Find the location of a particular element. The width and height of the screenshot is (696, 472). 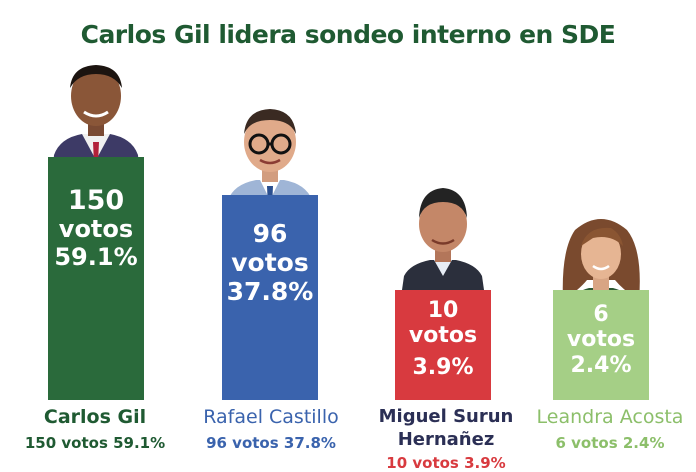

candidate-leandra-acosta: 6 votos 2.4% is located at coordinates (601, 305).